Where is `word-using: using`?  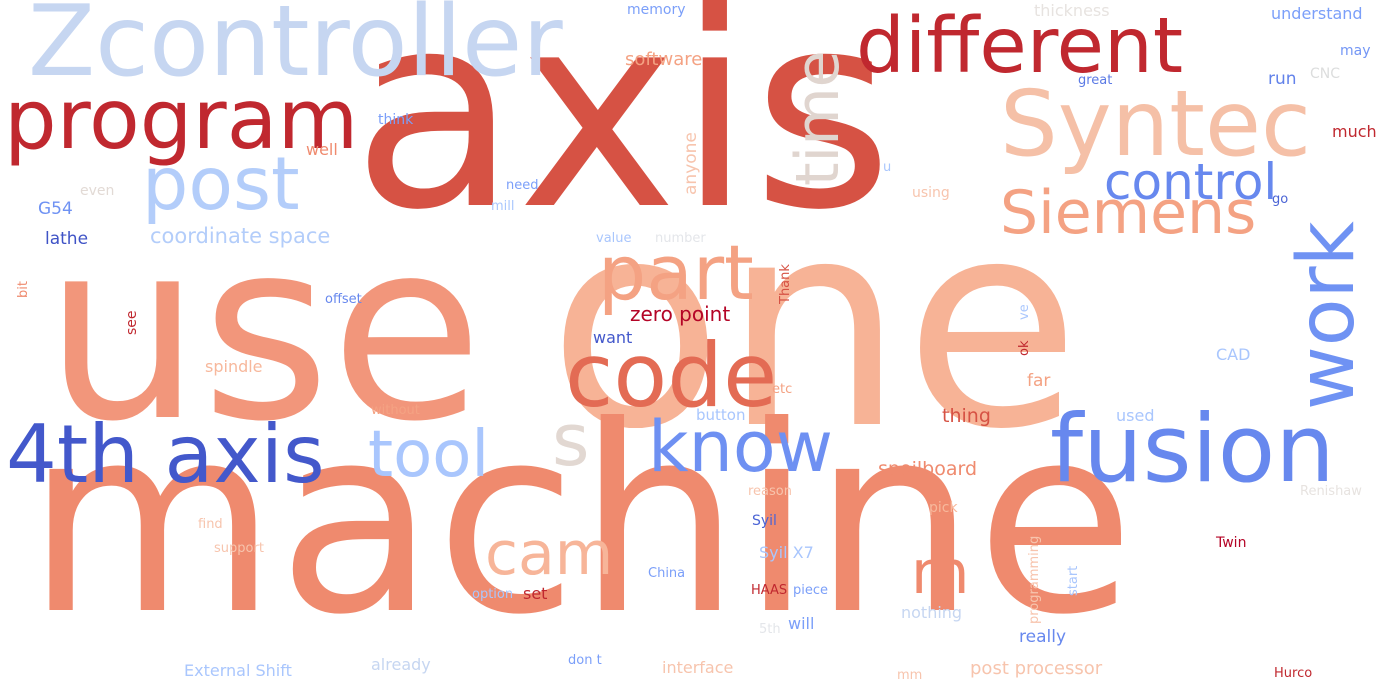 word-using: using is located at coordinates (931, 193).